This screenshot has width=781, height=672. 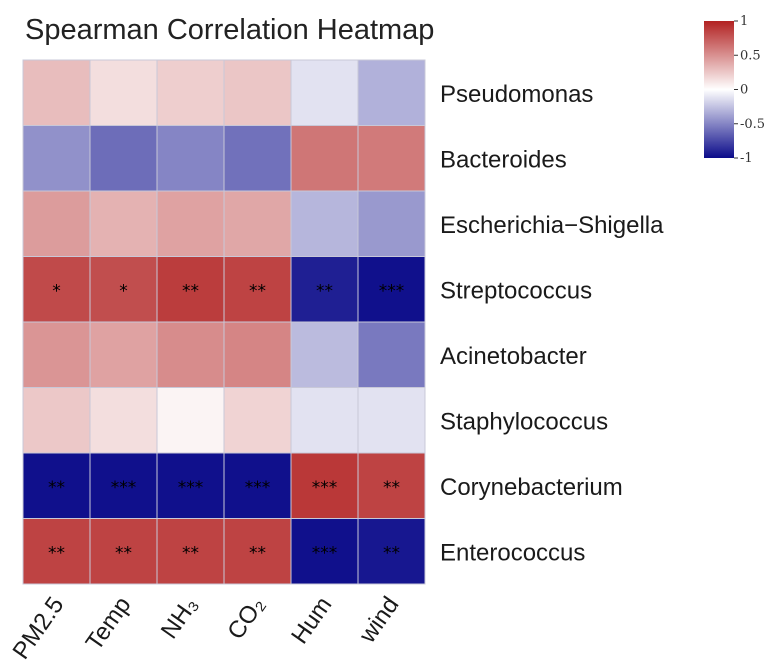 I want to click on legend-tick-label: -1, so click(x=746, y=158).